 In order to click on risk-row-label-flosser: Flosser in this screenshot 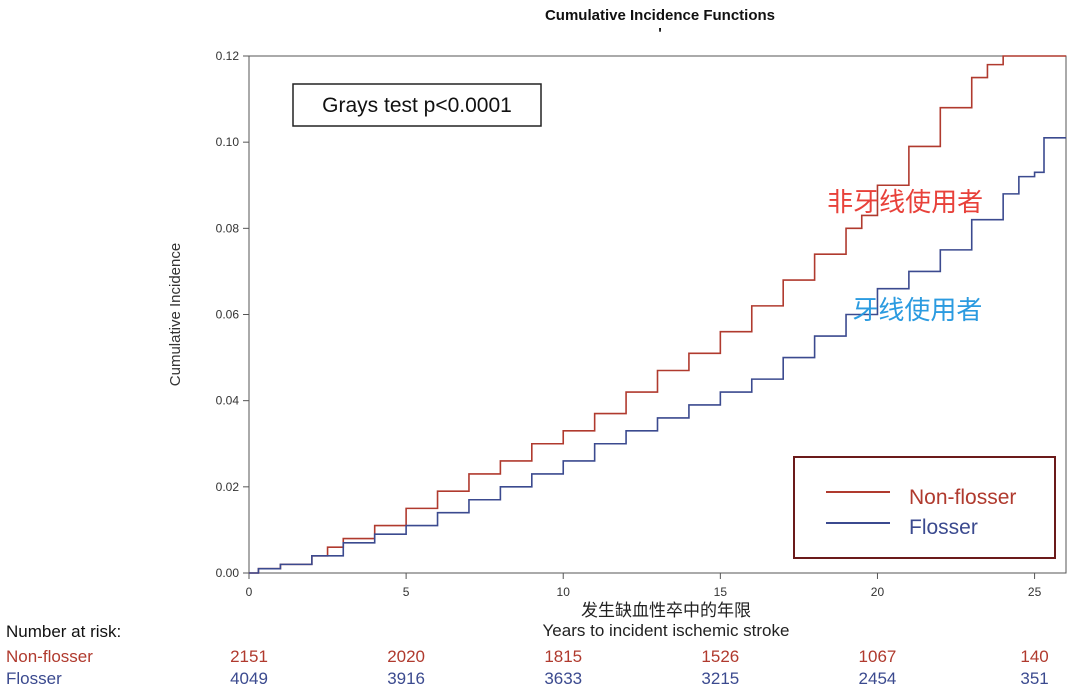, I will do `click(34, 678)`.